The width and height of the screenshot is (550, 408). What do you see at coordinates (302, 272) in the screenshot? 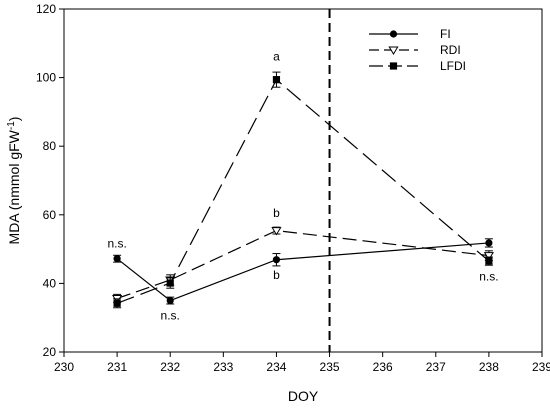
I see `series-line-fi` at bounding box center [302, 272].